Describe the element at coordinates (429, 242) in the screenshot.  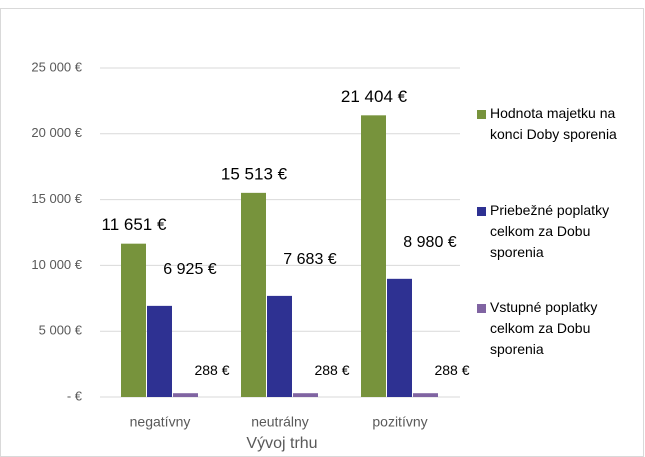
I see `data-label: 8 980 €` at that location.